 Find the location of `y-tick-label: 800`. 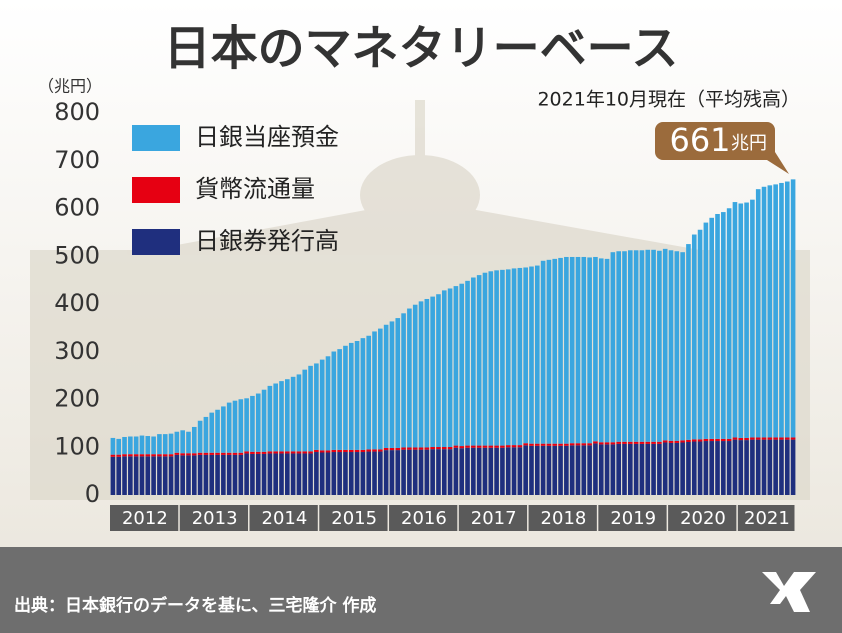

y-tick-label: 800 is located at coordinates (77, 112).